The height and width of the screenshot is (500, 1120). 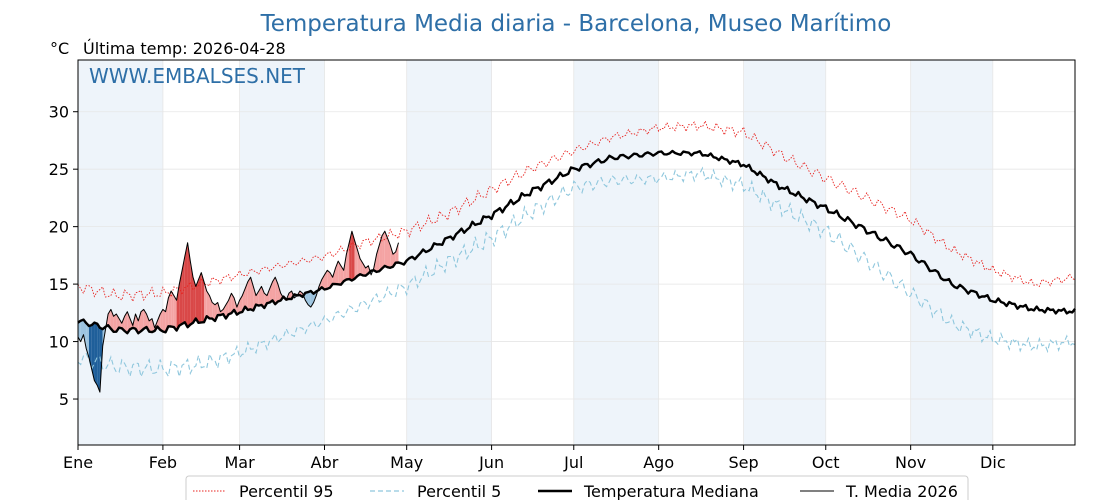 I want to click on month-band-ene, so click(x=120, y=252).